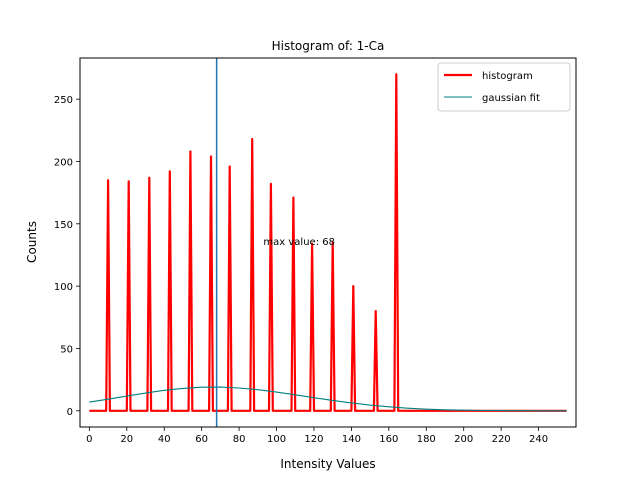 The height and width of the screenshot is (480, 640). I want to click on x-tick-label: 220, so click(501, 439).